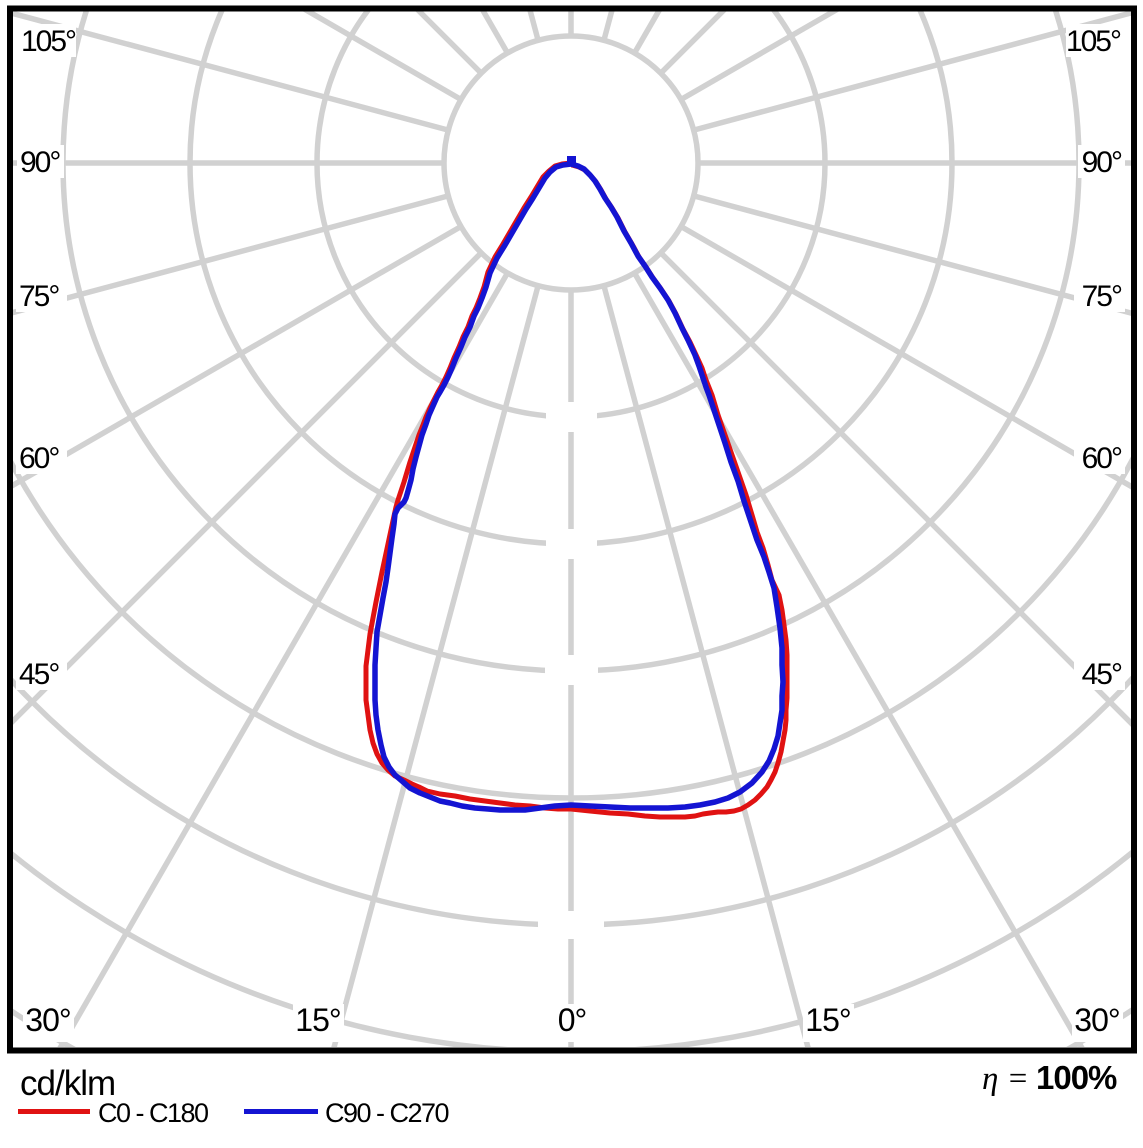 The width and height of the screenshot is (1143, 1148). What do you see at coordinates (153, 1113) in the screenshot?
I see `svg-text: C0 - C180` at bounding box center [153, 1113].